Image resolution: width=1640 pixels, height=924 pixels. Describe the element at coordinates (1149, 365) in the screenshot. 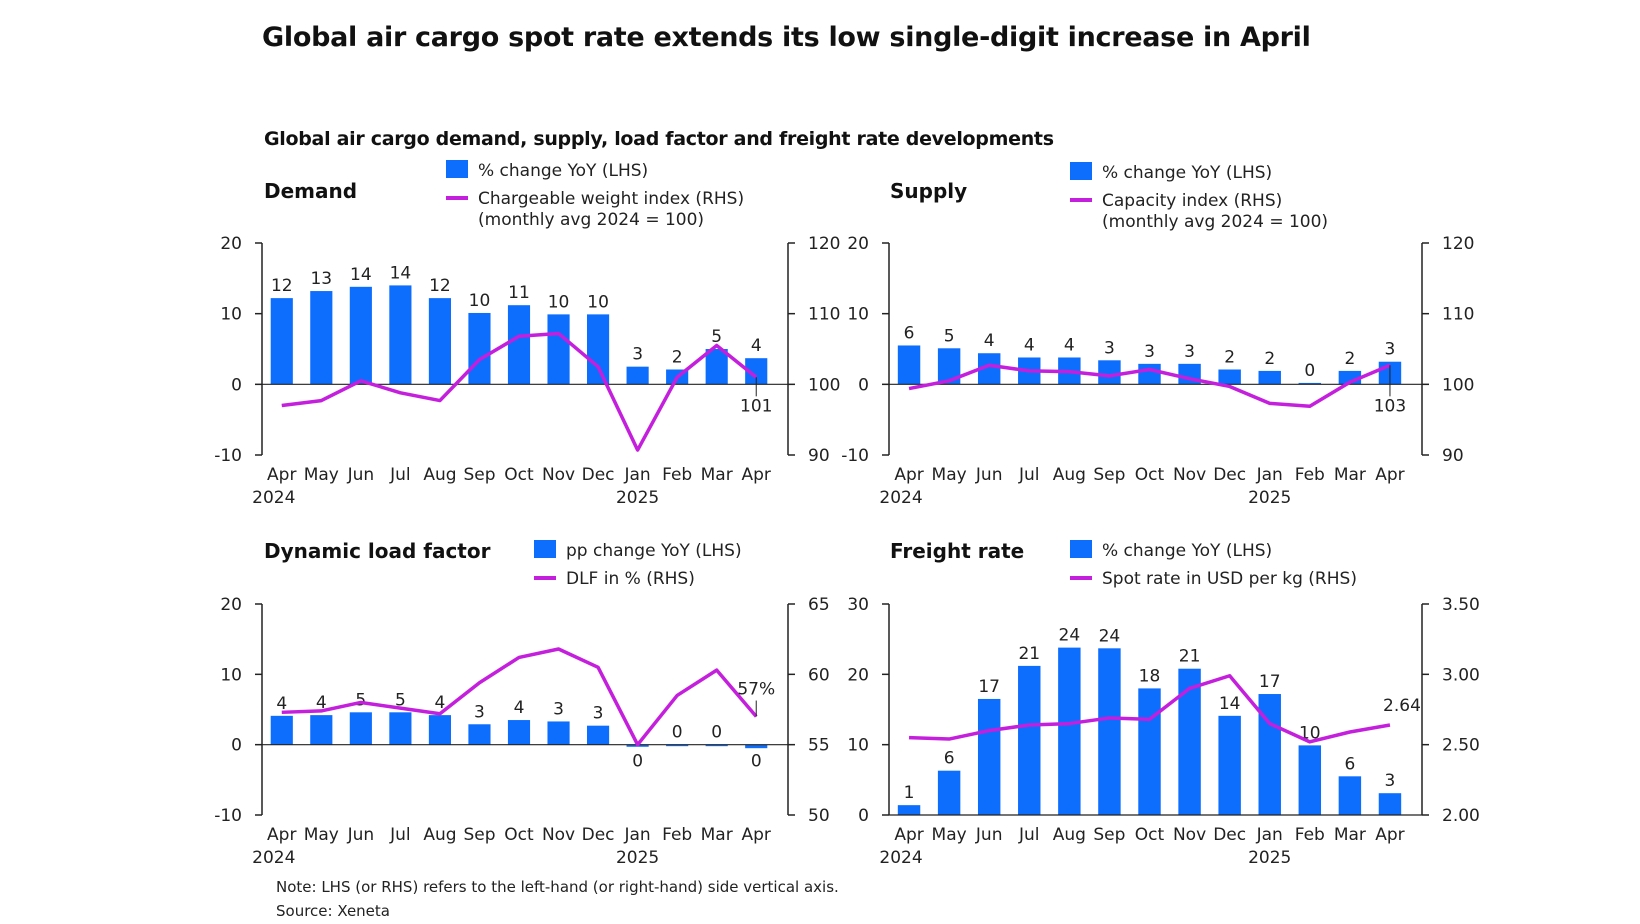

I see `bar-series` at that location.